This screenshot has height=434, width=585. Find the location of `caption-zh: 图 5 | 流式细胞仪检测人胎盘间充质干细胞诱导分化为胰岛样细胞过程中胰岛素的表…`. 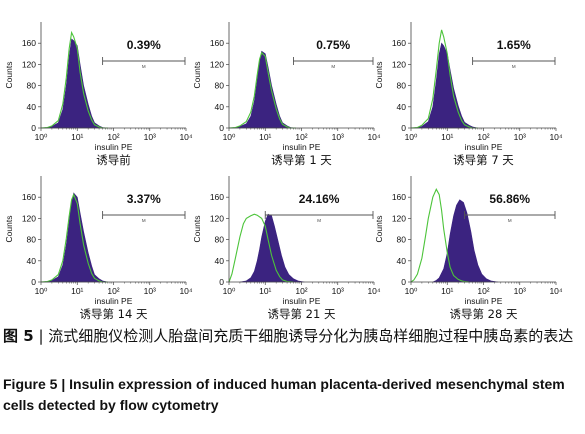

caption-zh: 图 5 | 流式细胞仪检测人胎盘间充质干细胞诱导分化为胰岛样细胞过程中胰岛素的表… is located at coordinates (292, 336).